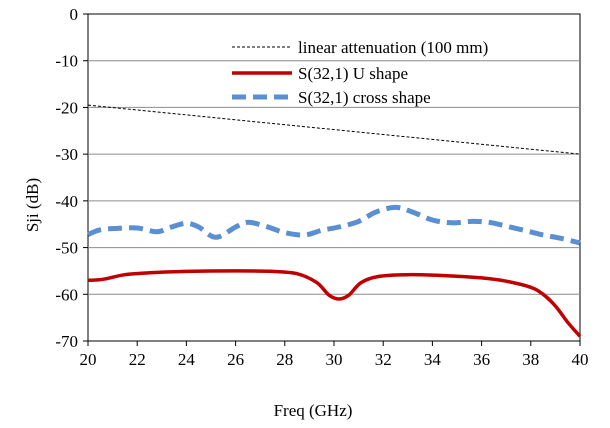  I want to click on y-tick-label: -40, so click(66, 201).